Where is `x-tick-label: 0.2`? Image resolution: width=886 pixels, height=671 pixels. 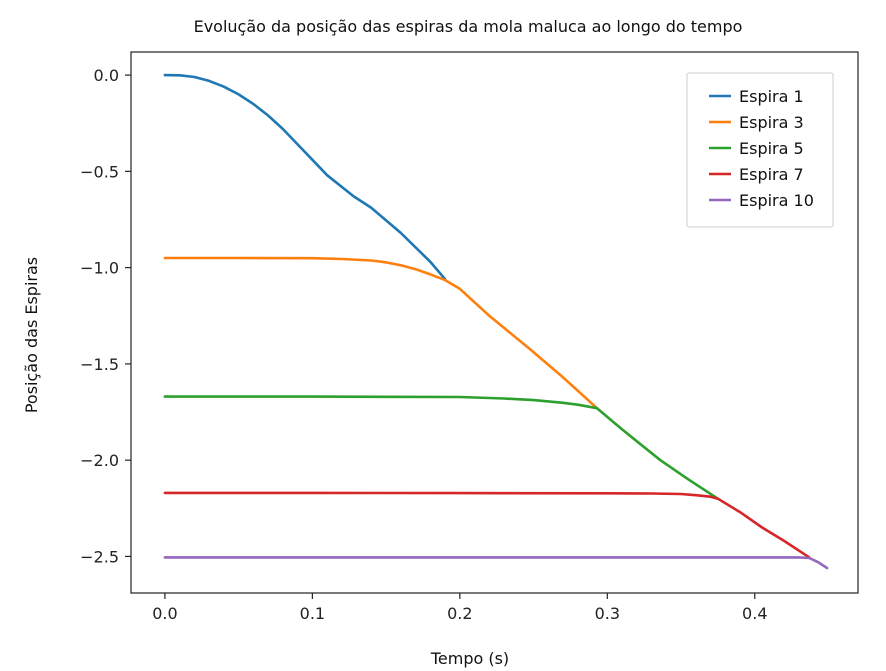 x-tick-label: 0.2 is located at coordinates (459, 613).